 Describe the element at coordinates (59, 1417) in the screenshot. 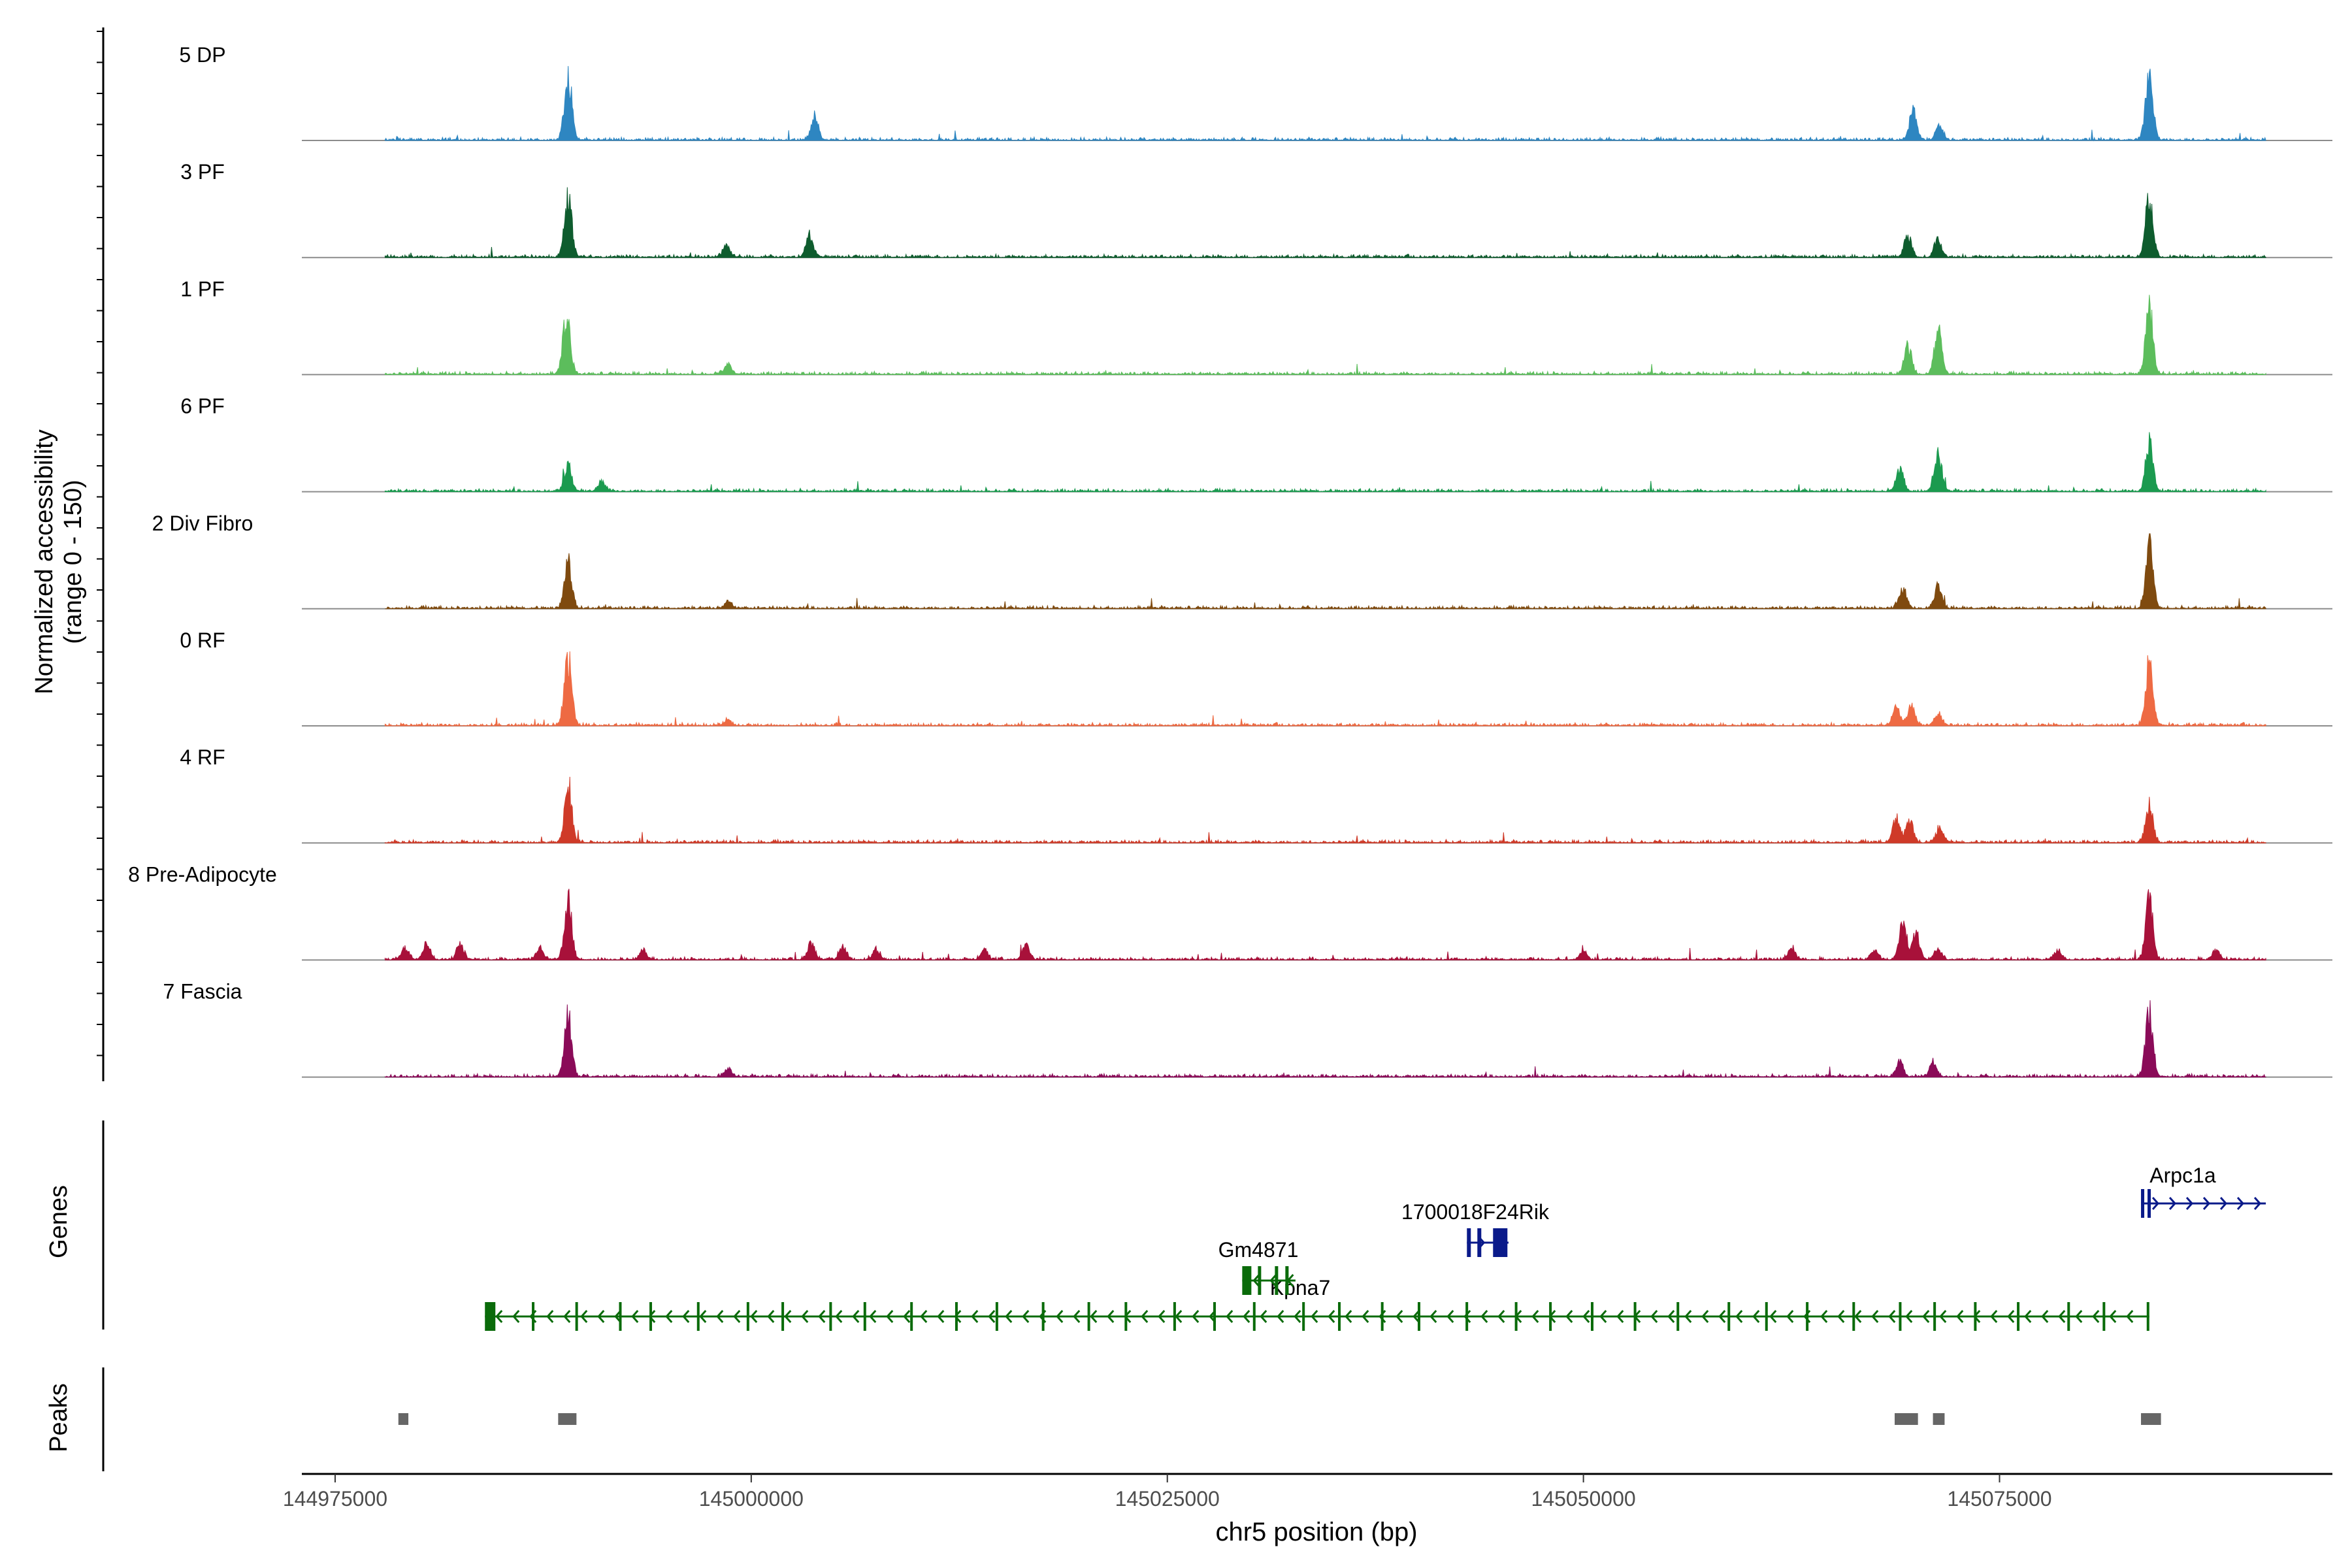

I see `peaks-panel-label: Peaks` at that location.